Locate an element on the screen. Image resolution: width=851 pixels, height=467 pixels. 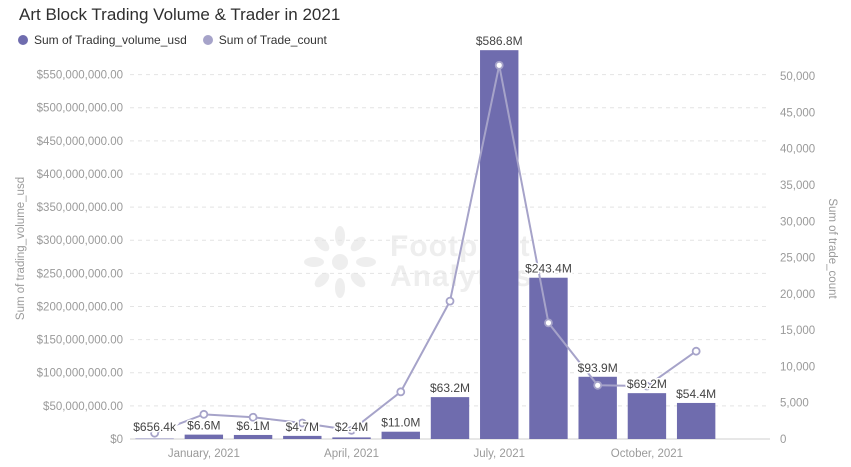
y2-axis-tick-label: 20,000 is located at coordinates (797, 295).